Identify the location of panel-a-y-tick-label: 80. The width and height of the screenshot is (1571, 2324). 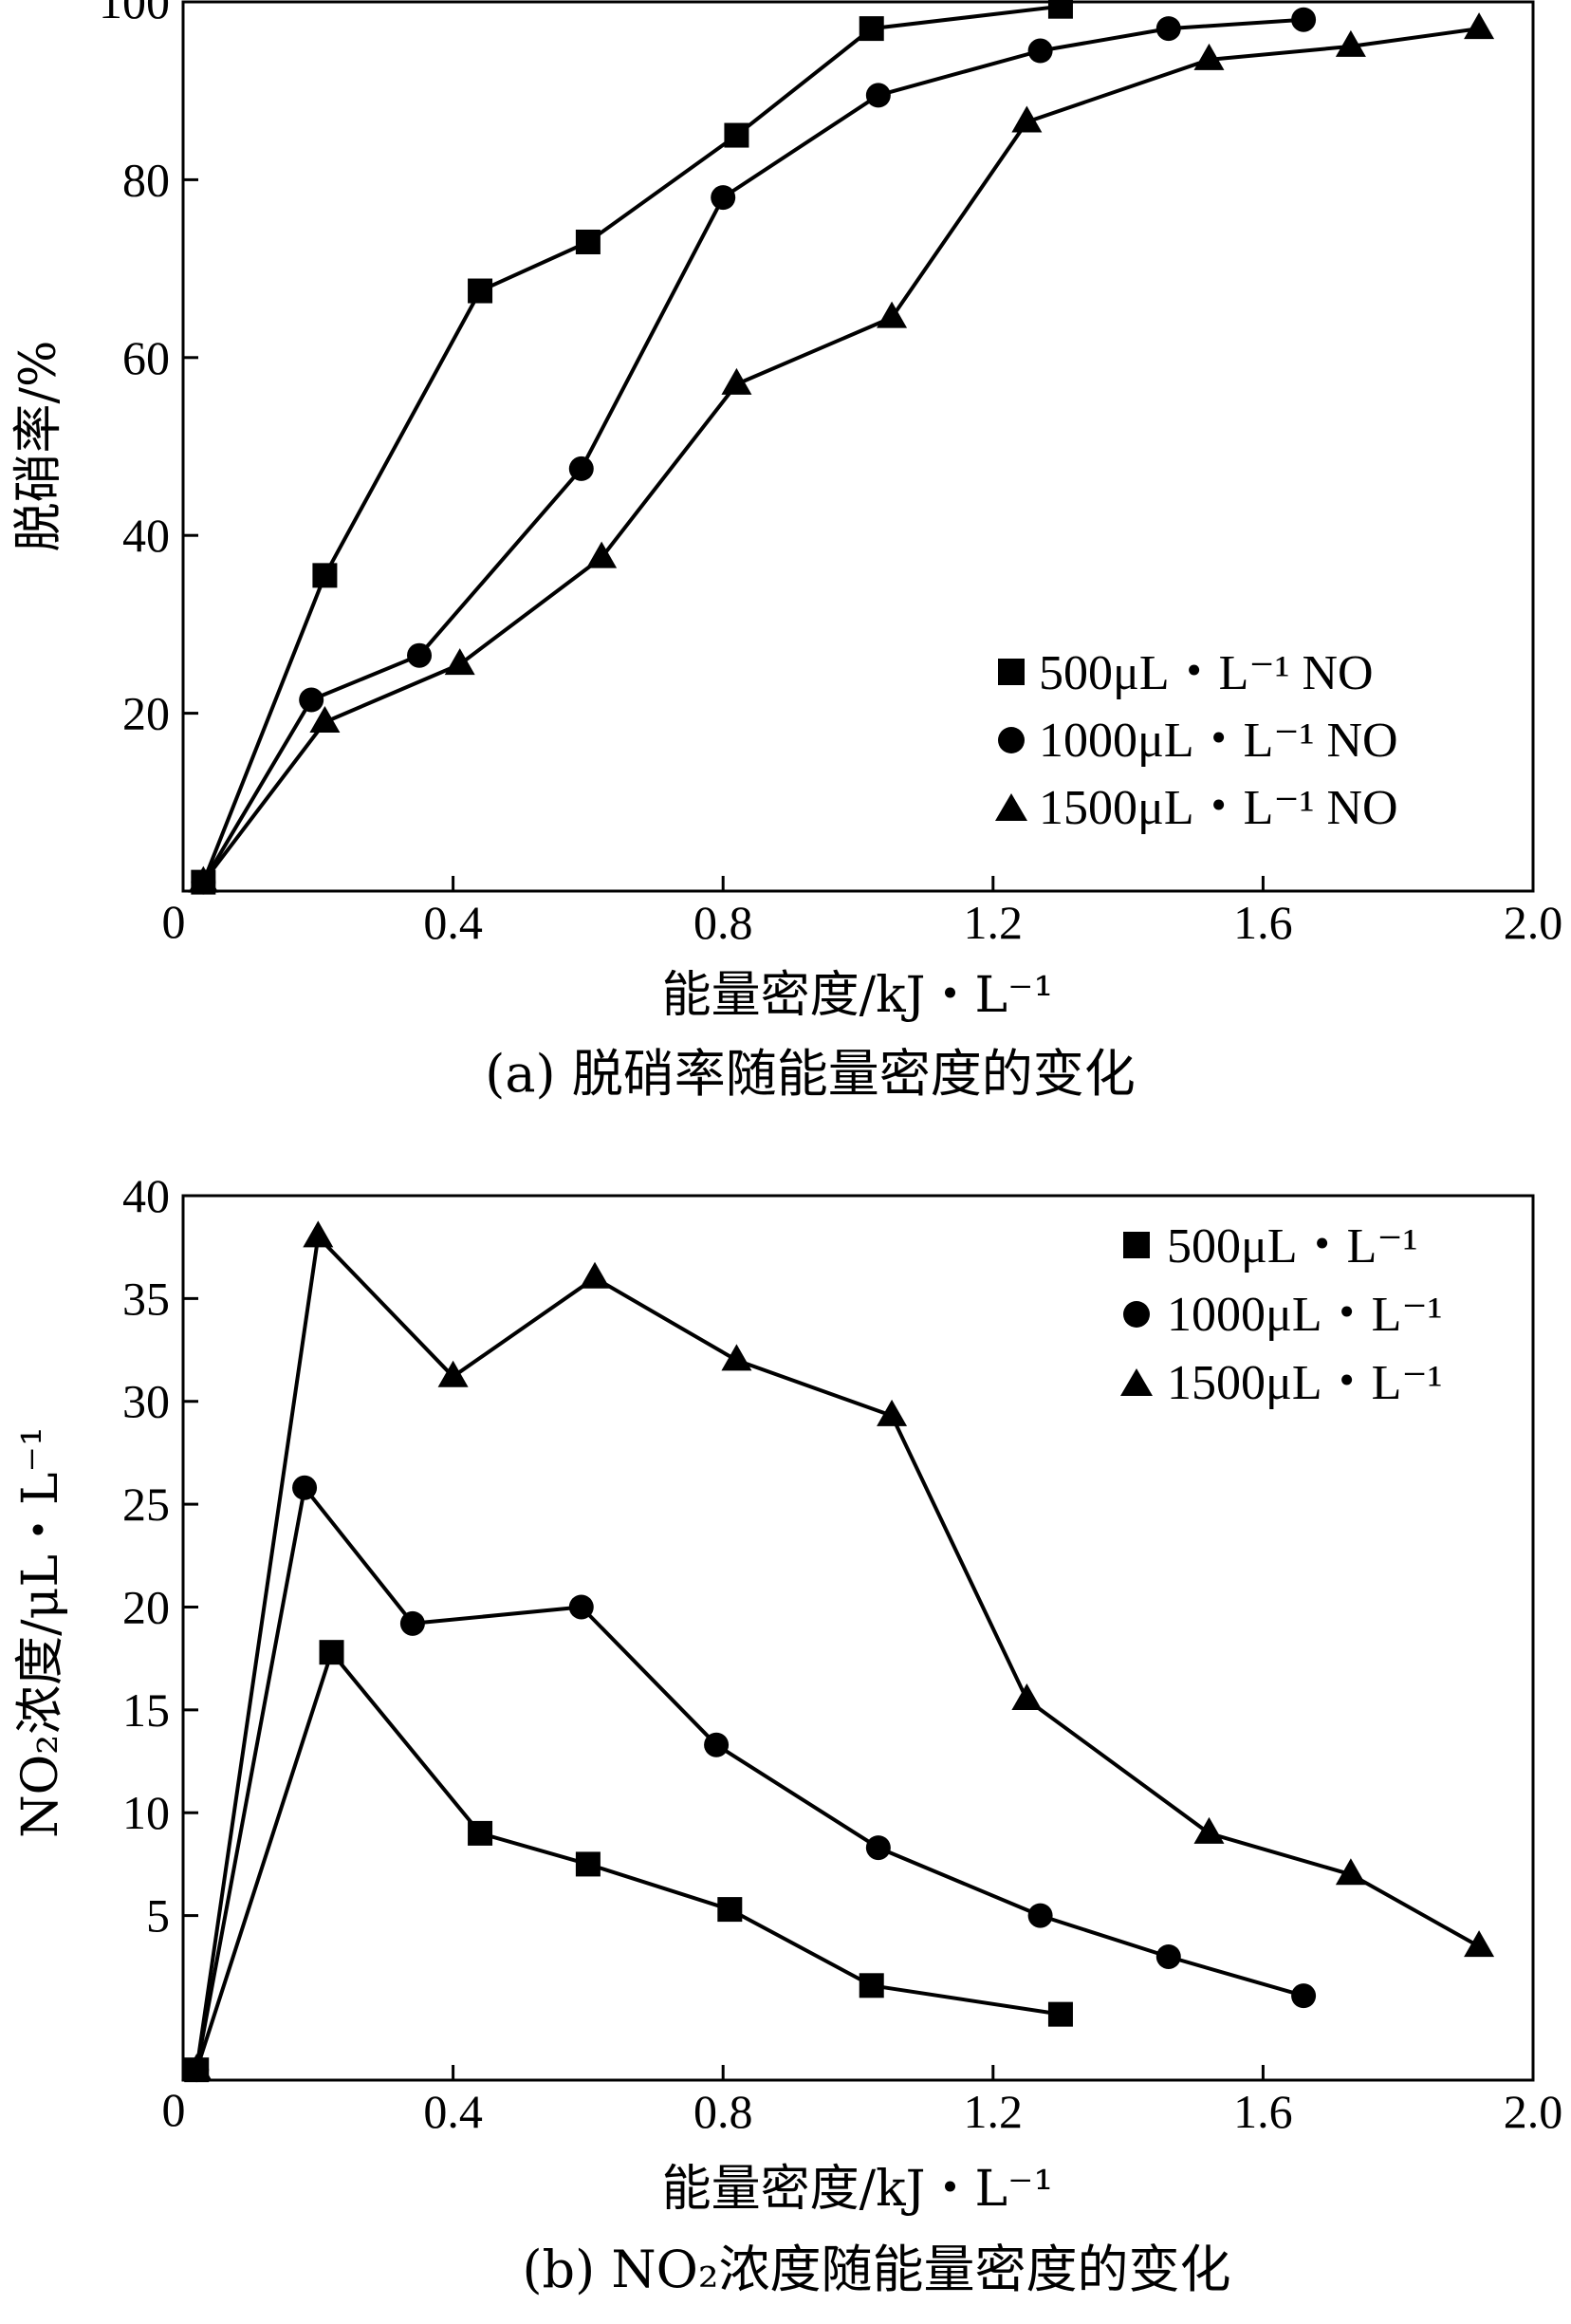
(146, 180).